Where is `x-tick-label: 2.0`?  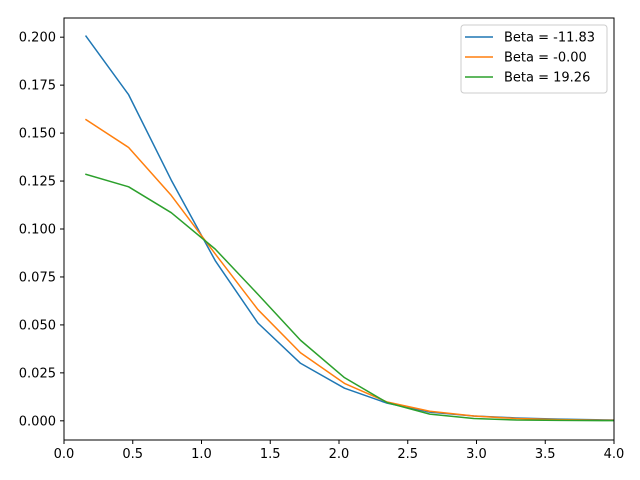
x-tick-label: 2.0 is located at coordinates (339, 454).